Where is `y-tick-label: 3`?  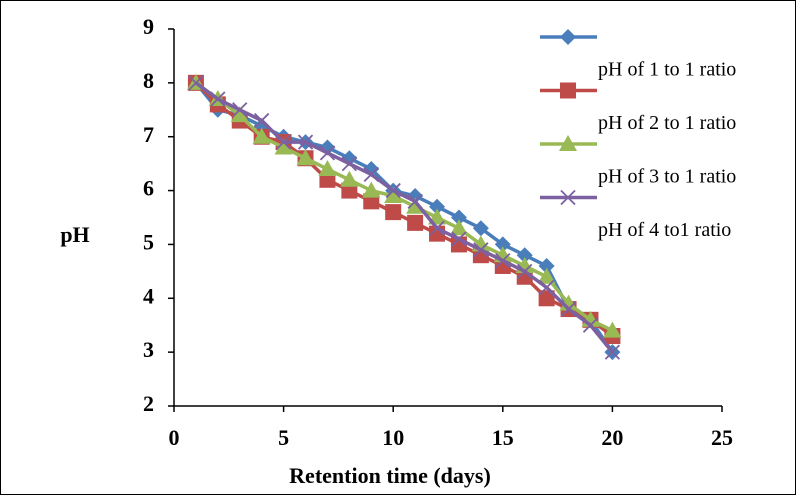 y-tick-label: 3 is located at coordinates (148, 349).